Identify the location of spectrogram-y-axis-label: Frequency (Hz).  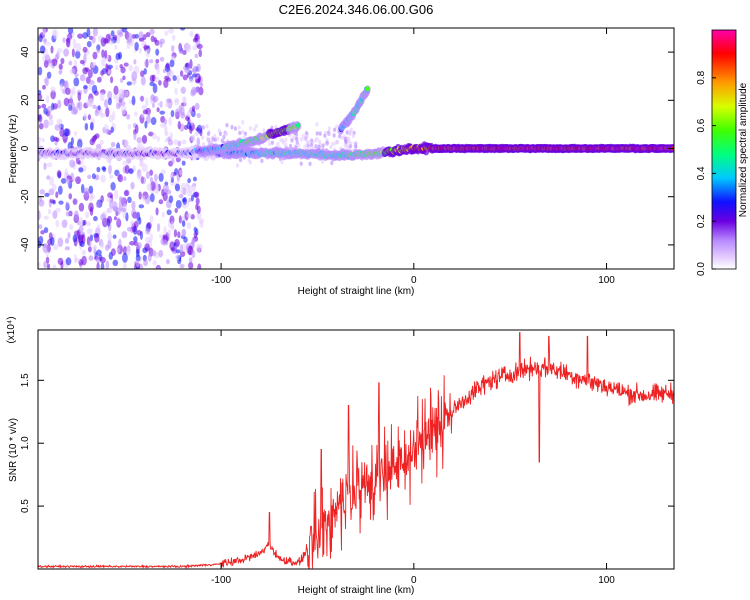
(13, 149).